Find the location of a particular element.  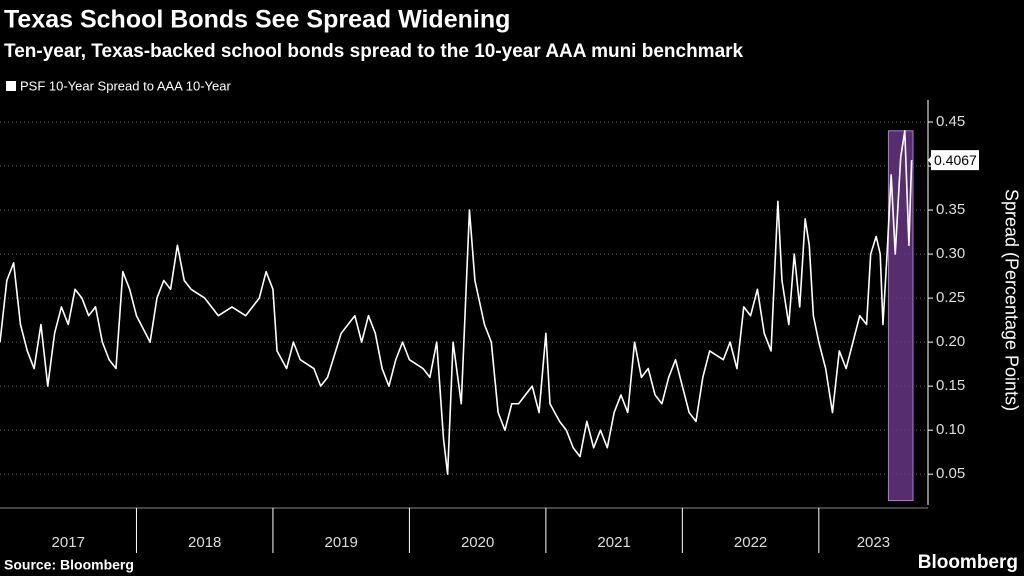

brand: Bloomberg is located at coordinates (968, 562).